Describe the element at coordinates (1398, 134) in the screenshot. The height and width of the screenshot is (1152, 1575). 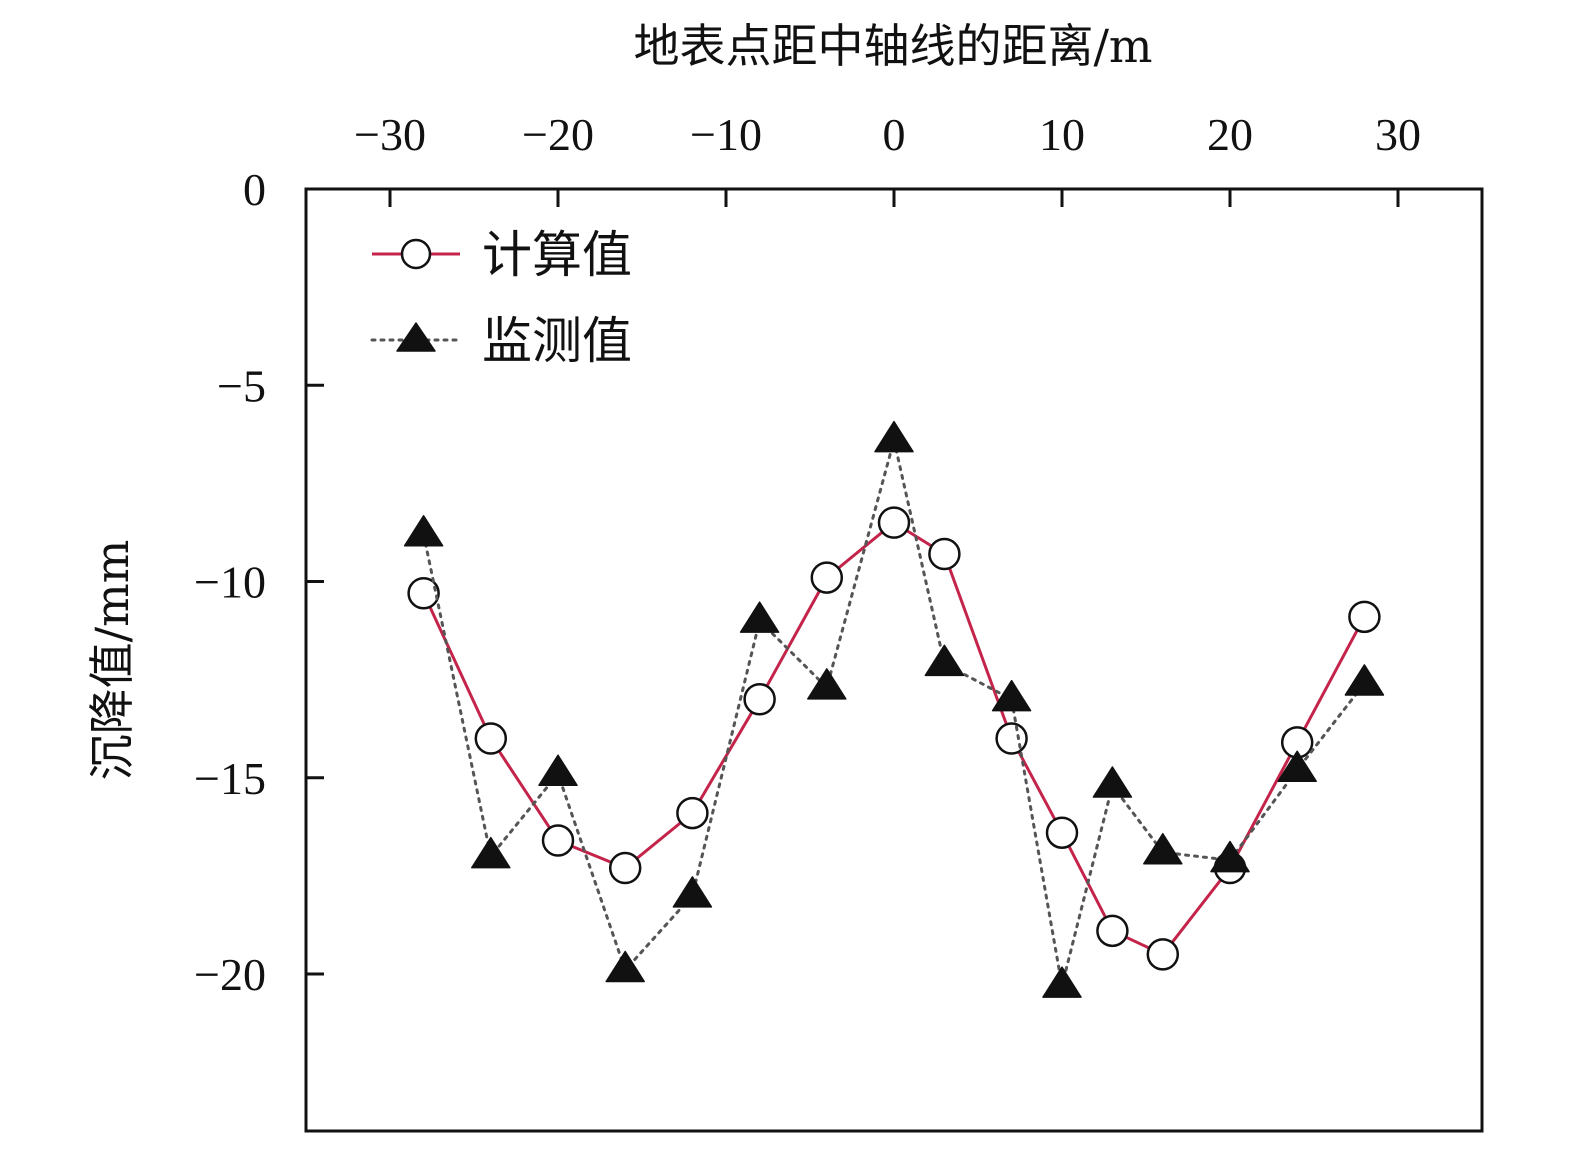
I see `x-tick-label: 30` at that location.